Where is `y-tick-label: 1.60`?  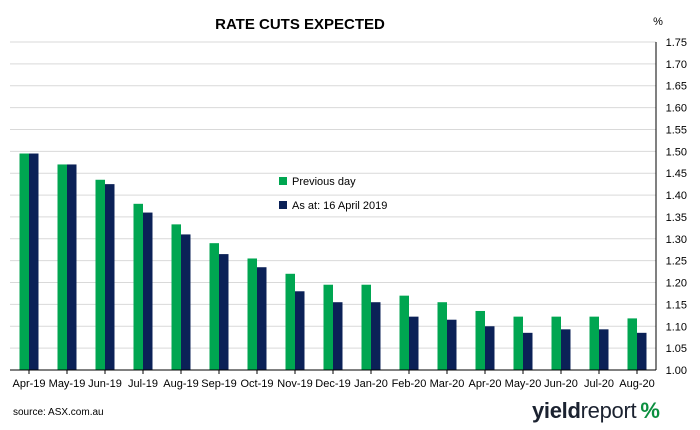
y-tick-label: 1.60 is located at coordinates (676, 109).